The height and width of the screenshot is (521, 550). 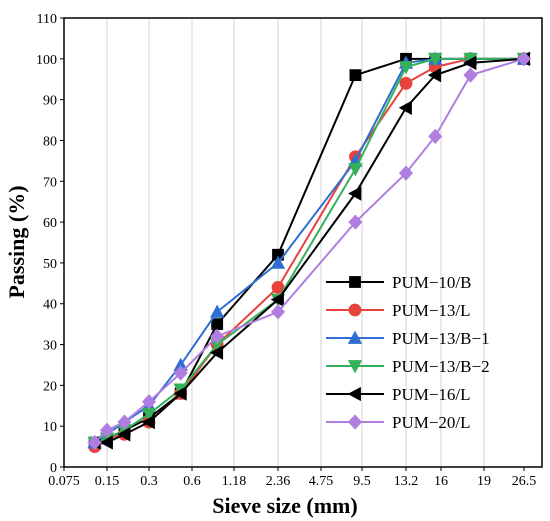 I want to click on x-tick-label: 2.36, so click(x=278, y=481).